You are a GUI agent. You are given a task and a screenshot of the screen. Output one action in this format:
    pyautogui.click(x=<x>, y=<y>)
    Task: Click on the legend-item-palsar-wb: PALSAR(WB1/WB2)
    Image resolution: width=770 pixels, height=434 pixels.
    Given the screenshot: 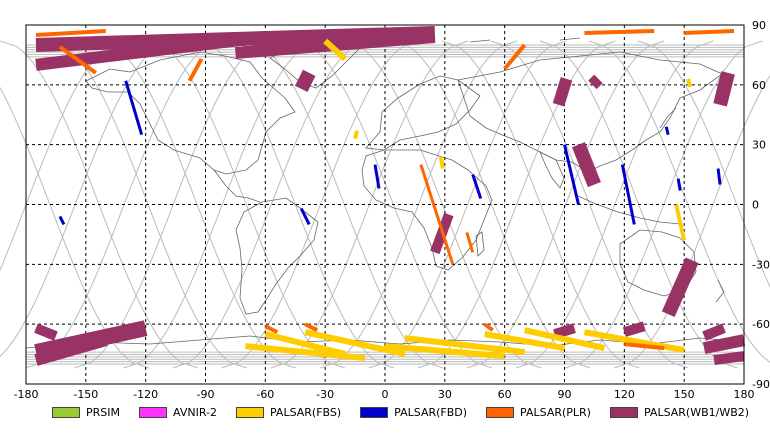 What is the action you would take?
    pyautogui.click(x=679, y=412)
    